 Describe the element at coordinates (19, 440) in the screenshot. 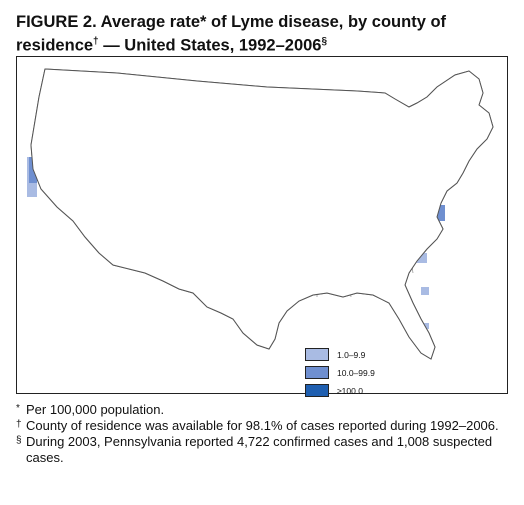

I see `footnote-mark: §` at that location.